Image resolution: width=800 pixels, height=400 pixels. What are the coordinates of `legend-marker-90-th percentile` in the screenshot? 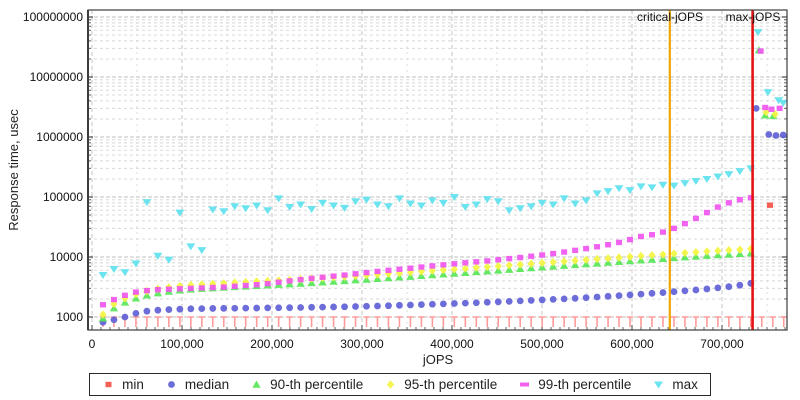 It's located at (256, 384).